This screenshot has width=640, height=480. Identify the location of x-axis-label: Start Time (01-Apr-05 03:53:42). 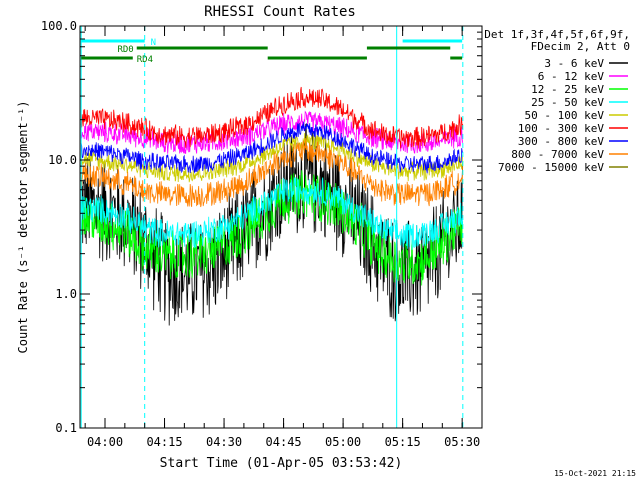
(281, 463).